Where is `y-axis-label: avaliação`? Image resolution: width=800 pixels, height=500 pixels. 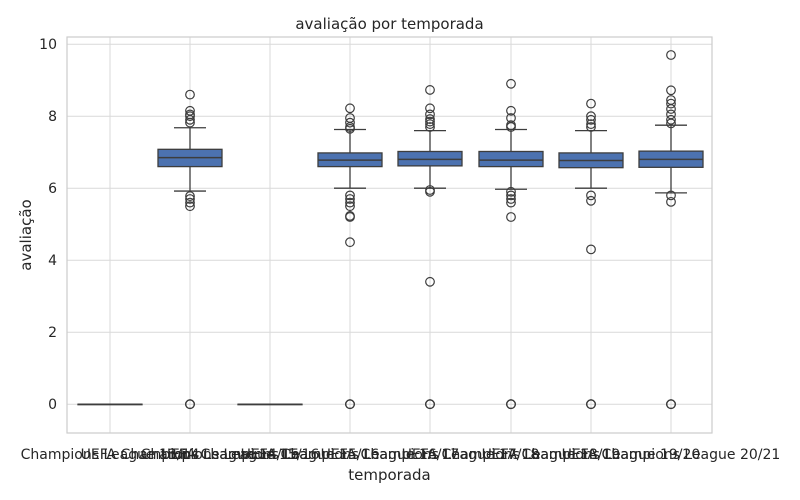
y-axis-label: avaliação is located at coordinates (26, 234).